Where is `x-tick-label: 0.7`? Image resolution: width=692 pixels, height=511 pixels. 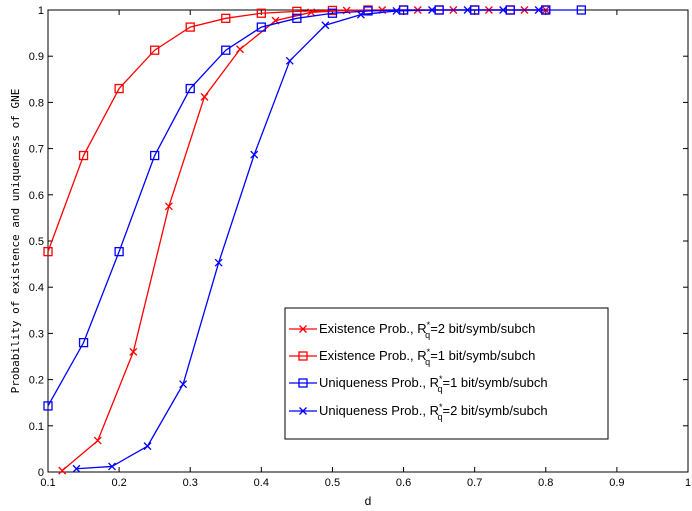
x-tick-label: 0.7 is located at coordinates (474, 483).